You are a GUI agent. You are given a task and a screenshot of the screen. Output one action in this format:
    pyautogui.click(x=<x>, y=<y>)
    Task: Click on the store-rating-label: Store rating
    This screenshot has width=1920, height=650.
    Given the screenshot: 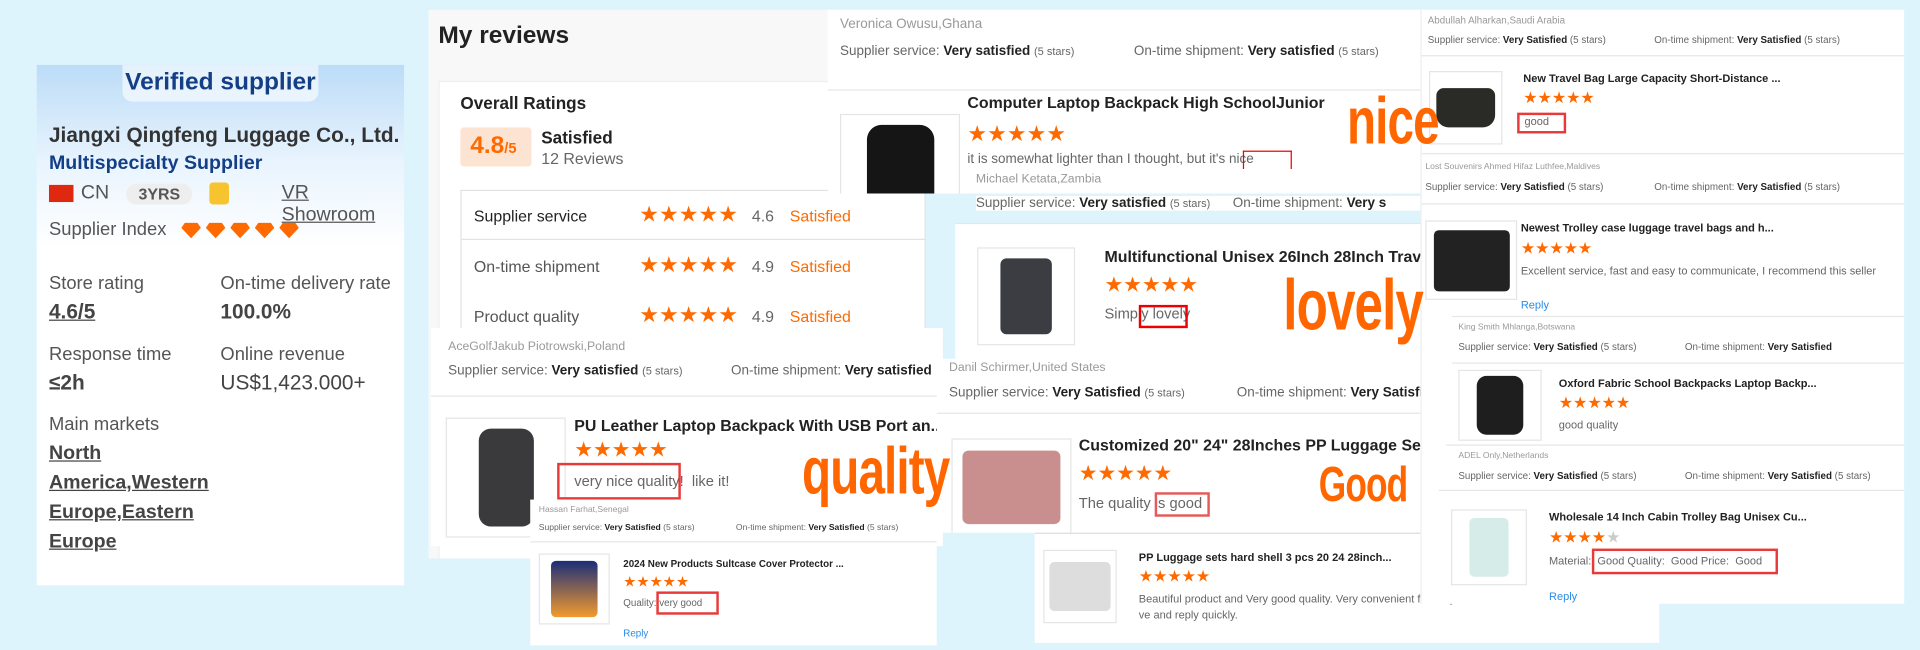 What is the action you would take?
    pyautogui.click(x=96, y=283)
    